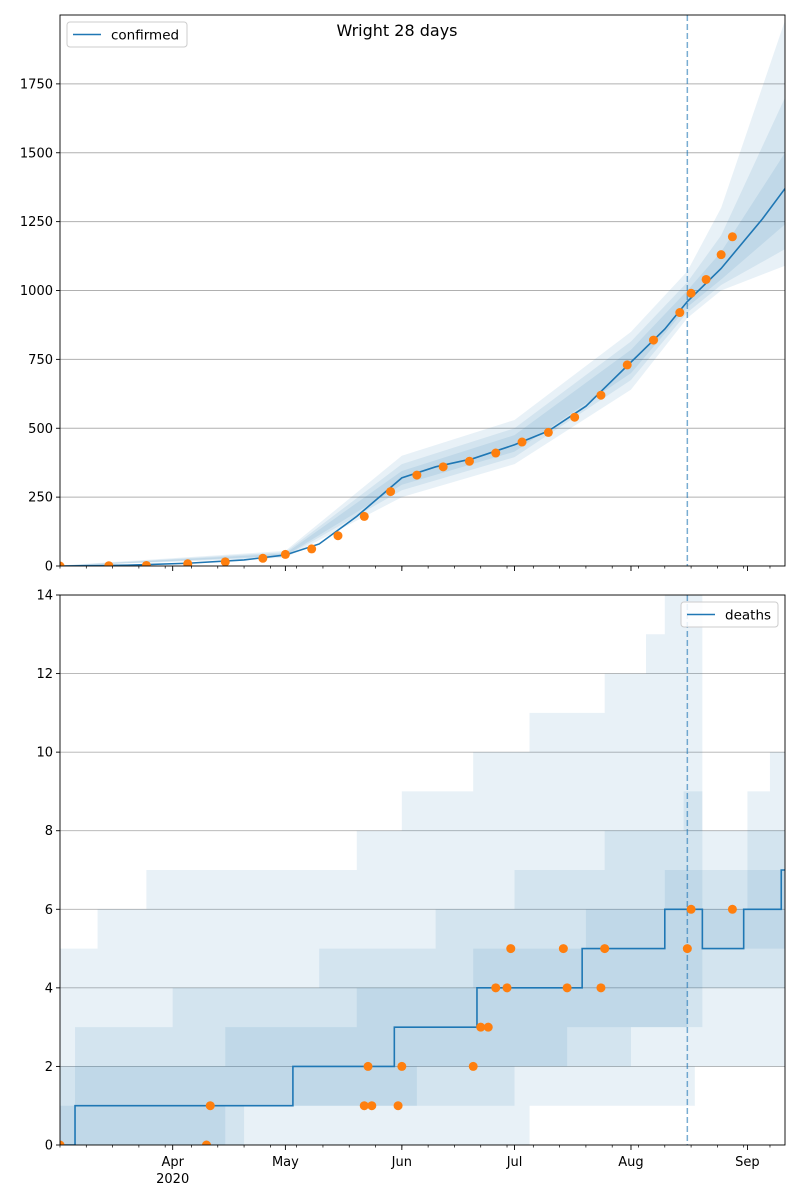 This screenshot has height=1200, width=800. What do you see at coordinates (630, 1162) in the screenshot?
I see `x-tick-label: Aug` at bounding box center [630, 1162].